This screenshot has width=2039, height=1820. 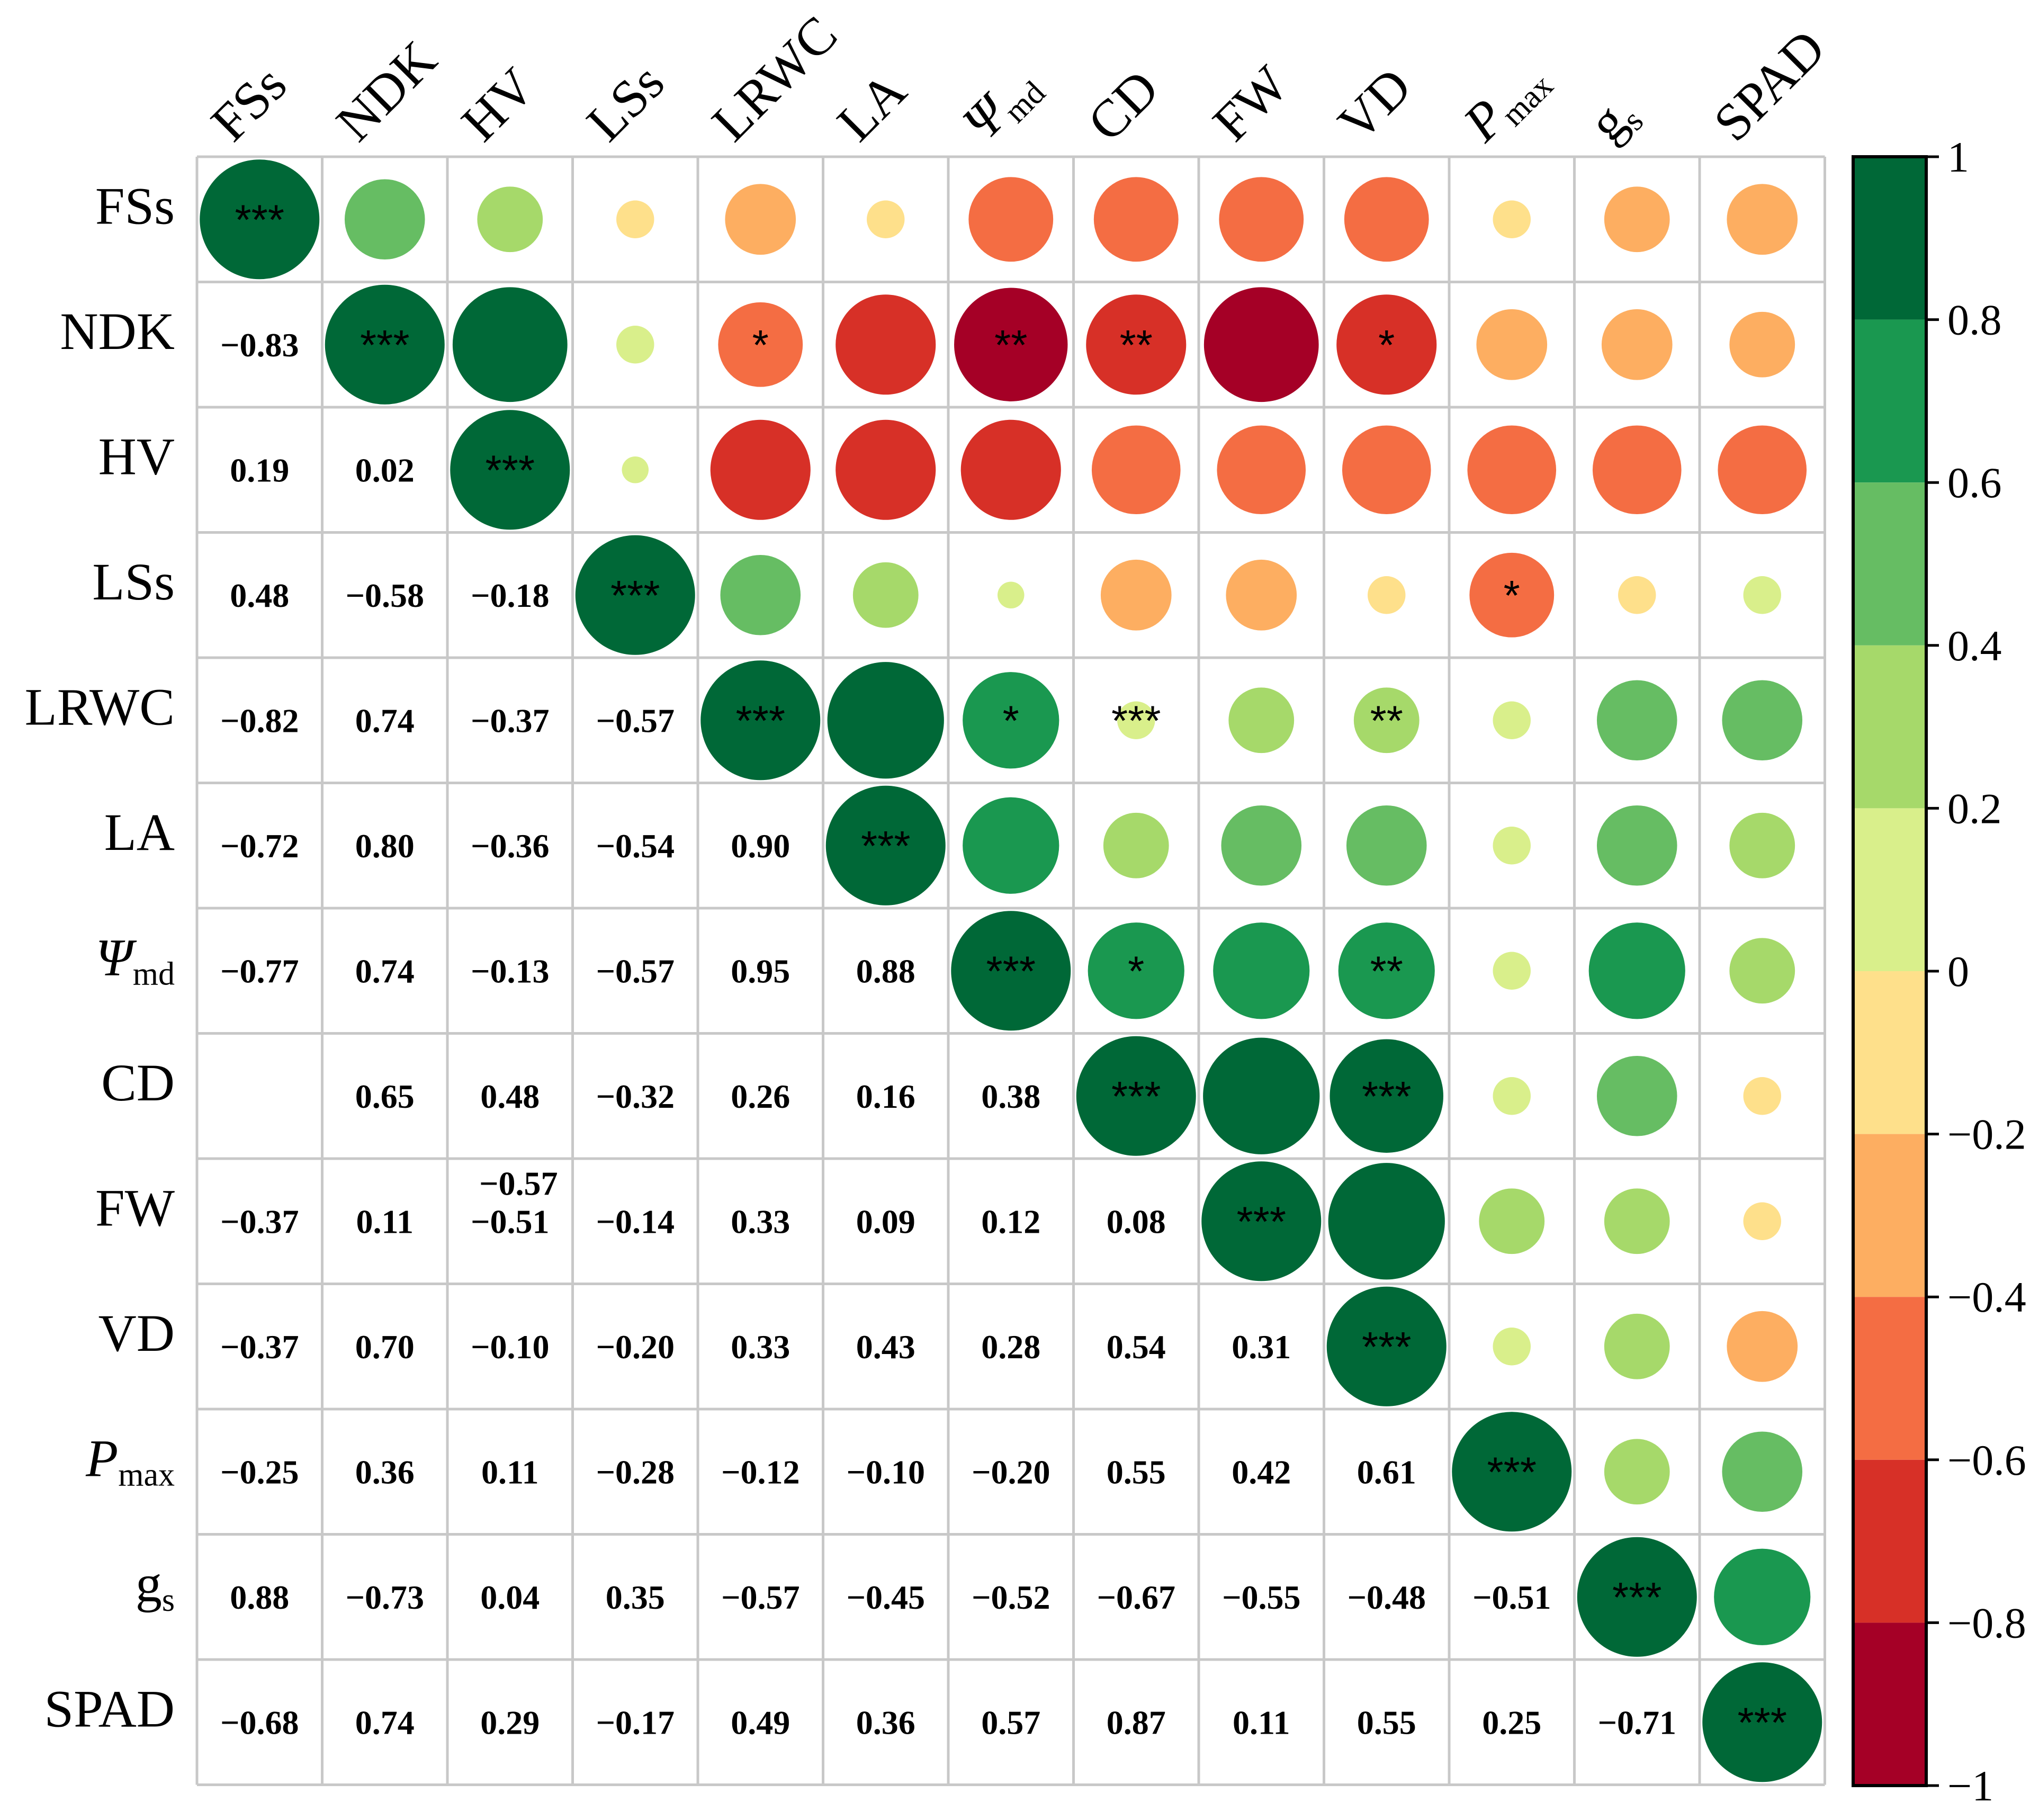 What do you see at coordinates (1974, 808) in the screenshot?
I see `colorbar-tick-label: 0.2` at bounding box center [1974, 808].